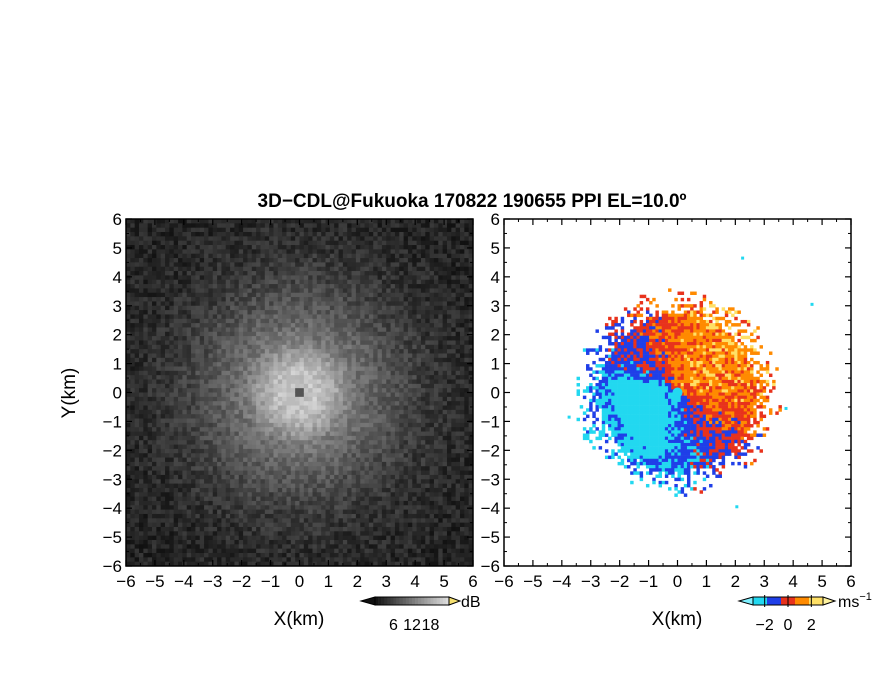 The height and width of the screenshot is (685, 880). What do you see at coordinates (677, 619) in the screenshot?
I see `right-x-axis-label: X(km)` at bounding box center [677, 619].